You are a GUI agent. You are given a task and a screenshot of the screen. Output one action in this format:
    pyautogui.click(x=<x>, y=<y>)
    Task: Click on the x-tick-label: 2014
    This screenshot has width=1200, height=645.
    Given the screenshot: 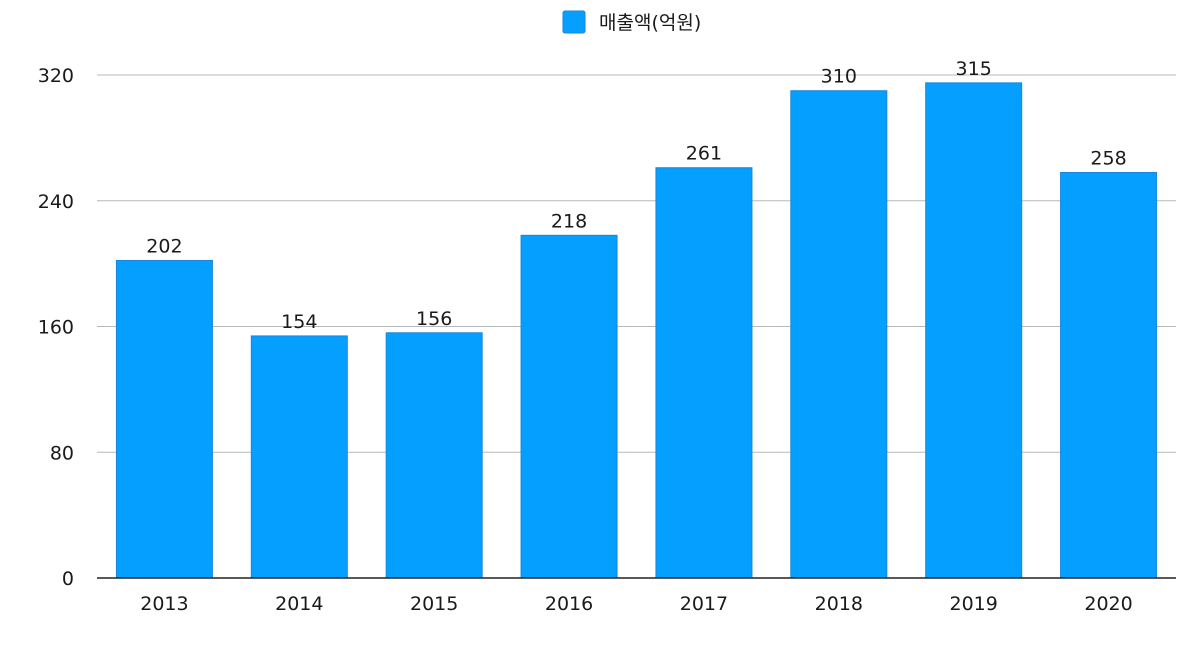 What is the action you would take?
    pyautogui.click(x=299, y=604)
    